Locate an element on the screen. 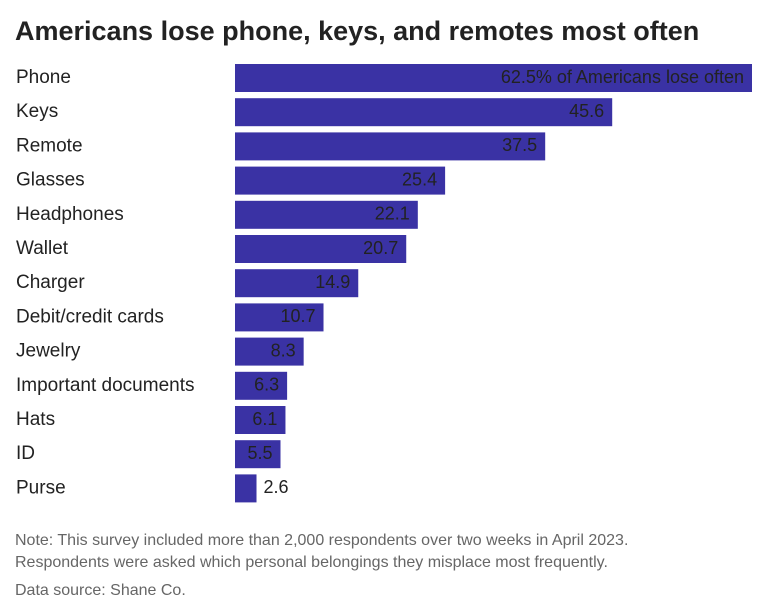 The height and width of the screenshot is (616, 768). value-label: 22.1 is located at coordinates (392, 214).